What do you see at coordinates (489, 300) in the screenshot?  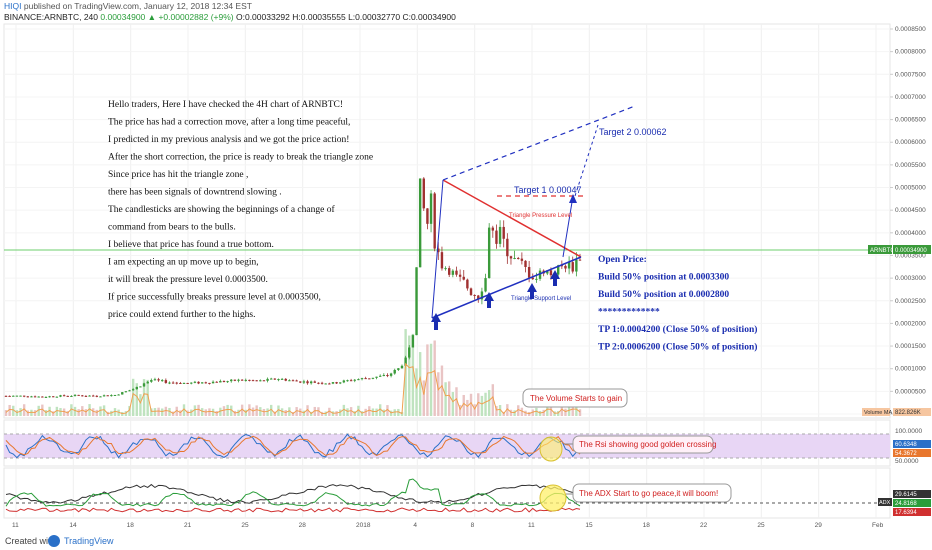 I see `up-arrow-icon` at bounding box center [489, 300].